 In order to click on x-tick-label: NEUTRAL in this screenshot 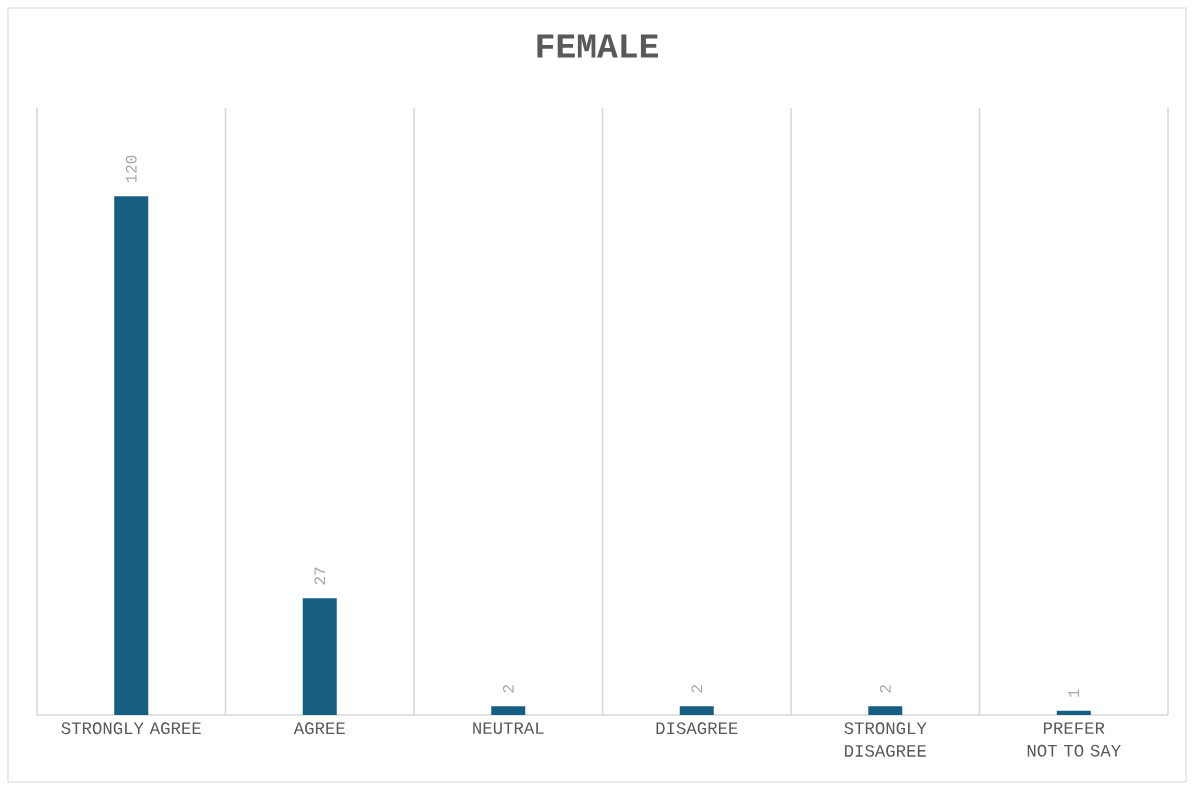, I will do `click(508, 728)`.